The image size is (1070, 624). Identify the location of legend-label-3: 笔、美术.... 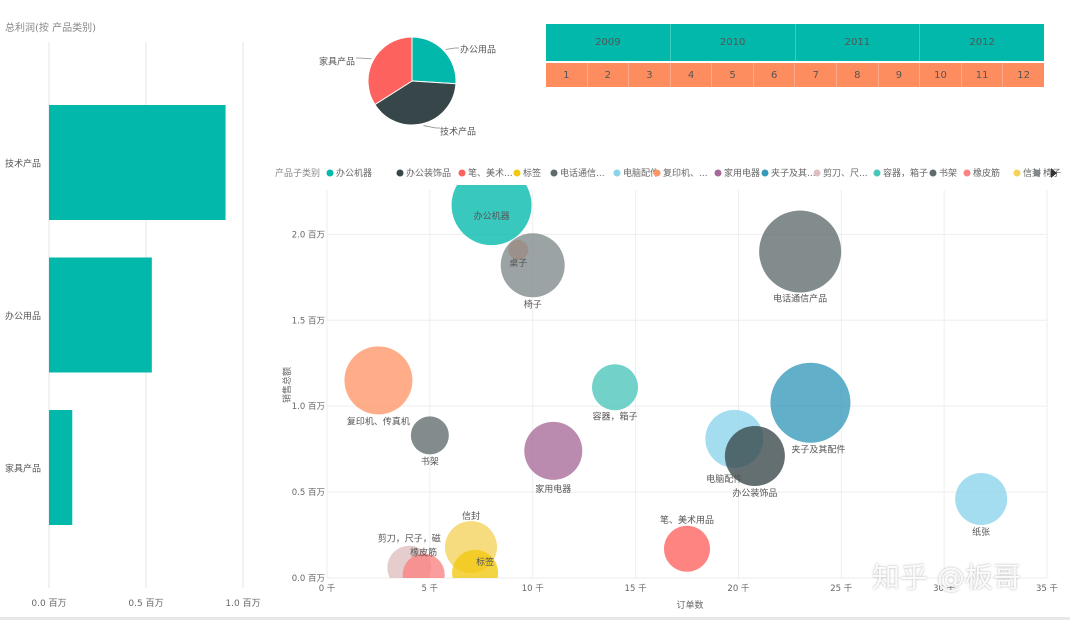
(490, 173).